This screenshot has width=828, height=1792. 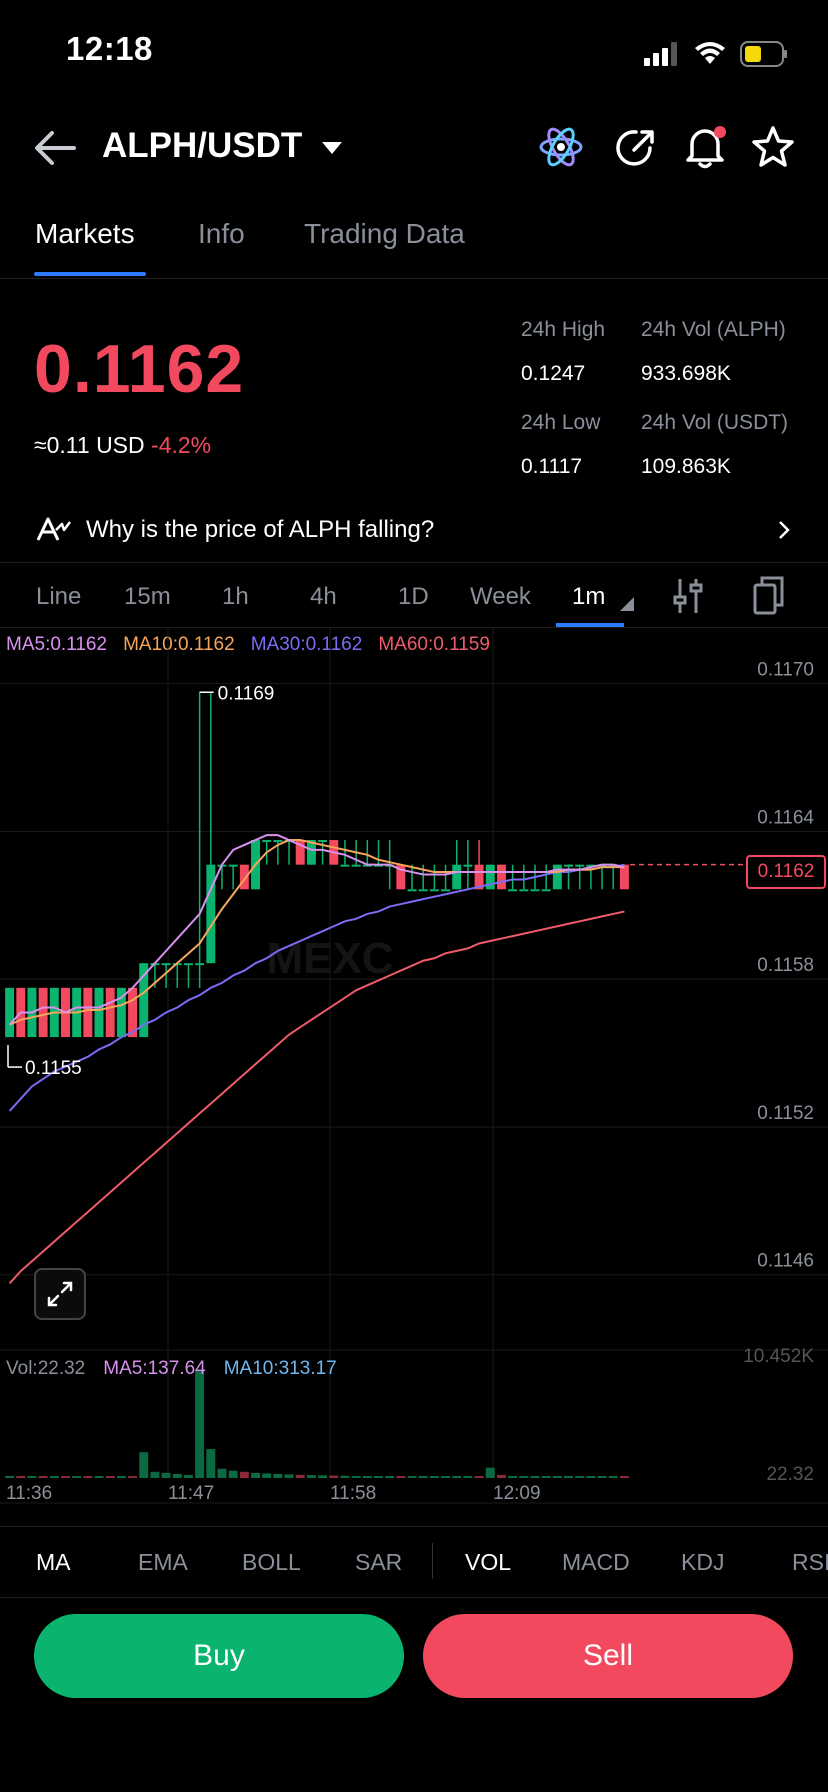 What do you see at coordinates (553, 373) in the screenshot?
I see `high-value: 0.1247` at bounding box center [553, 373].